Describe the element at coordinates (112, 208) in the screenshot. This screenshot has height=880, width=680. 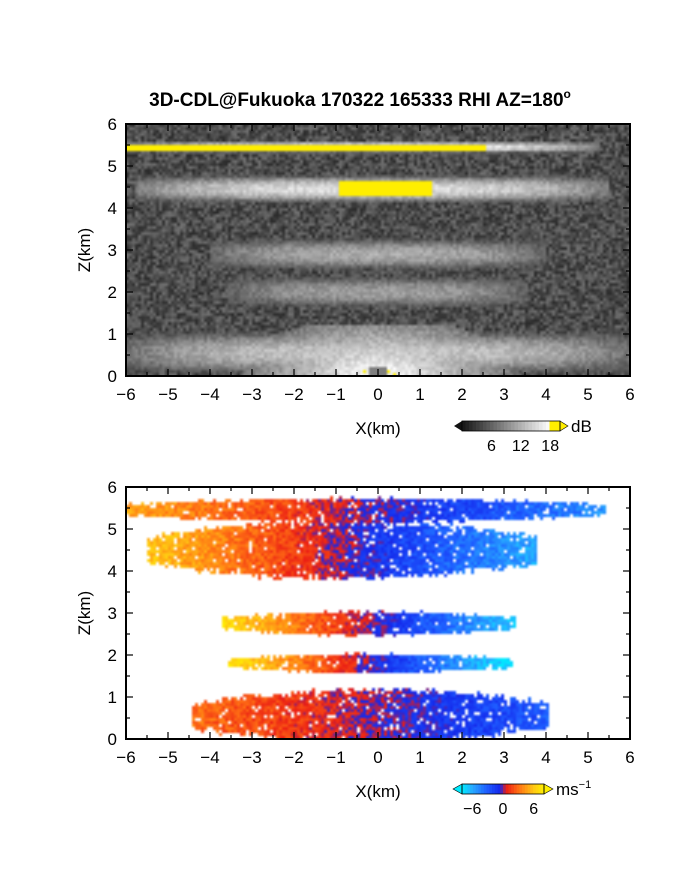
I see `backscatter-y-tick-label: 4` at that location.